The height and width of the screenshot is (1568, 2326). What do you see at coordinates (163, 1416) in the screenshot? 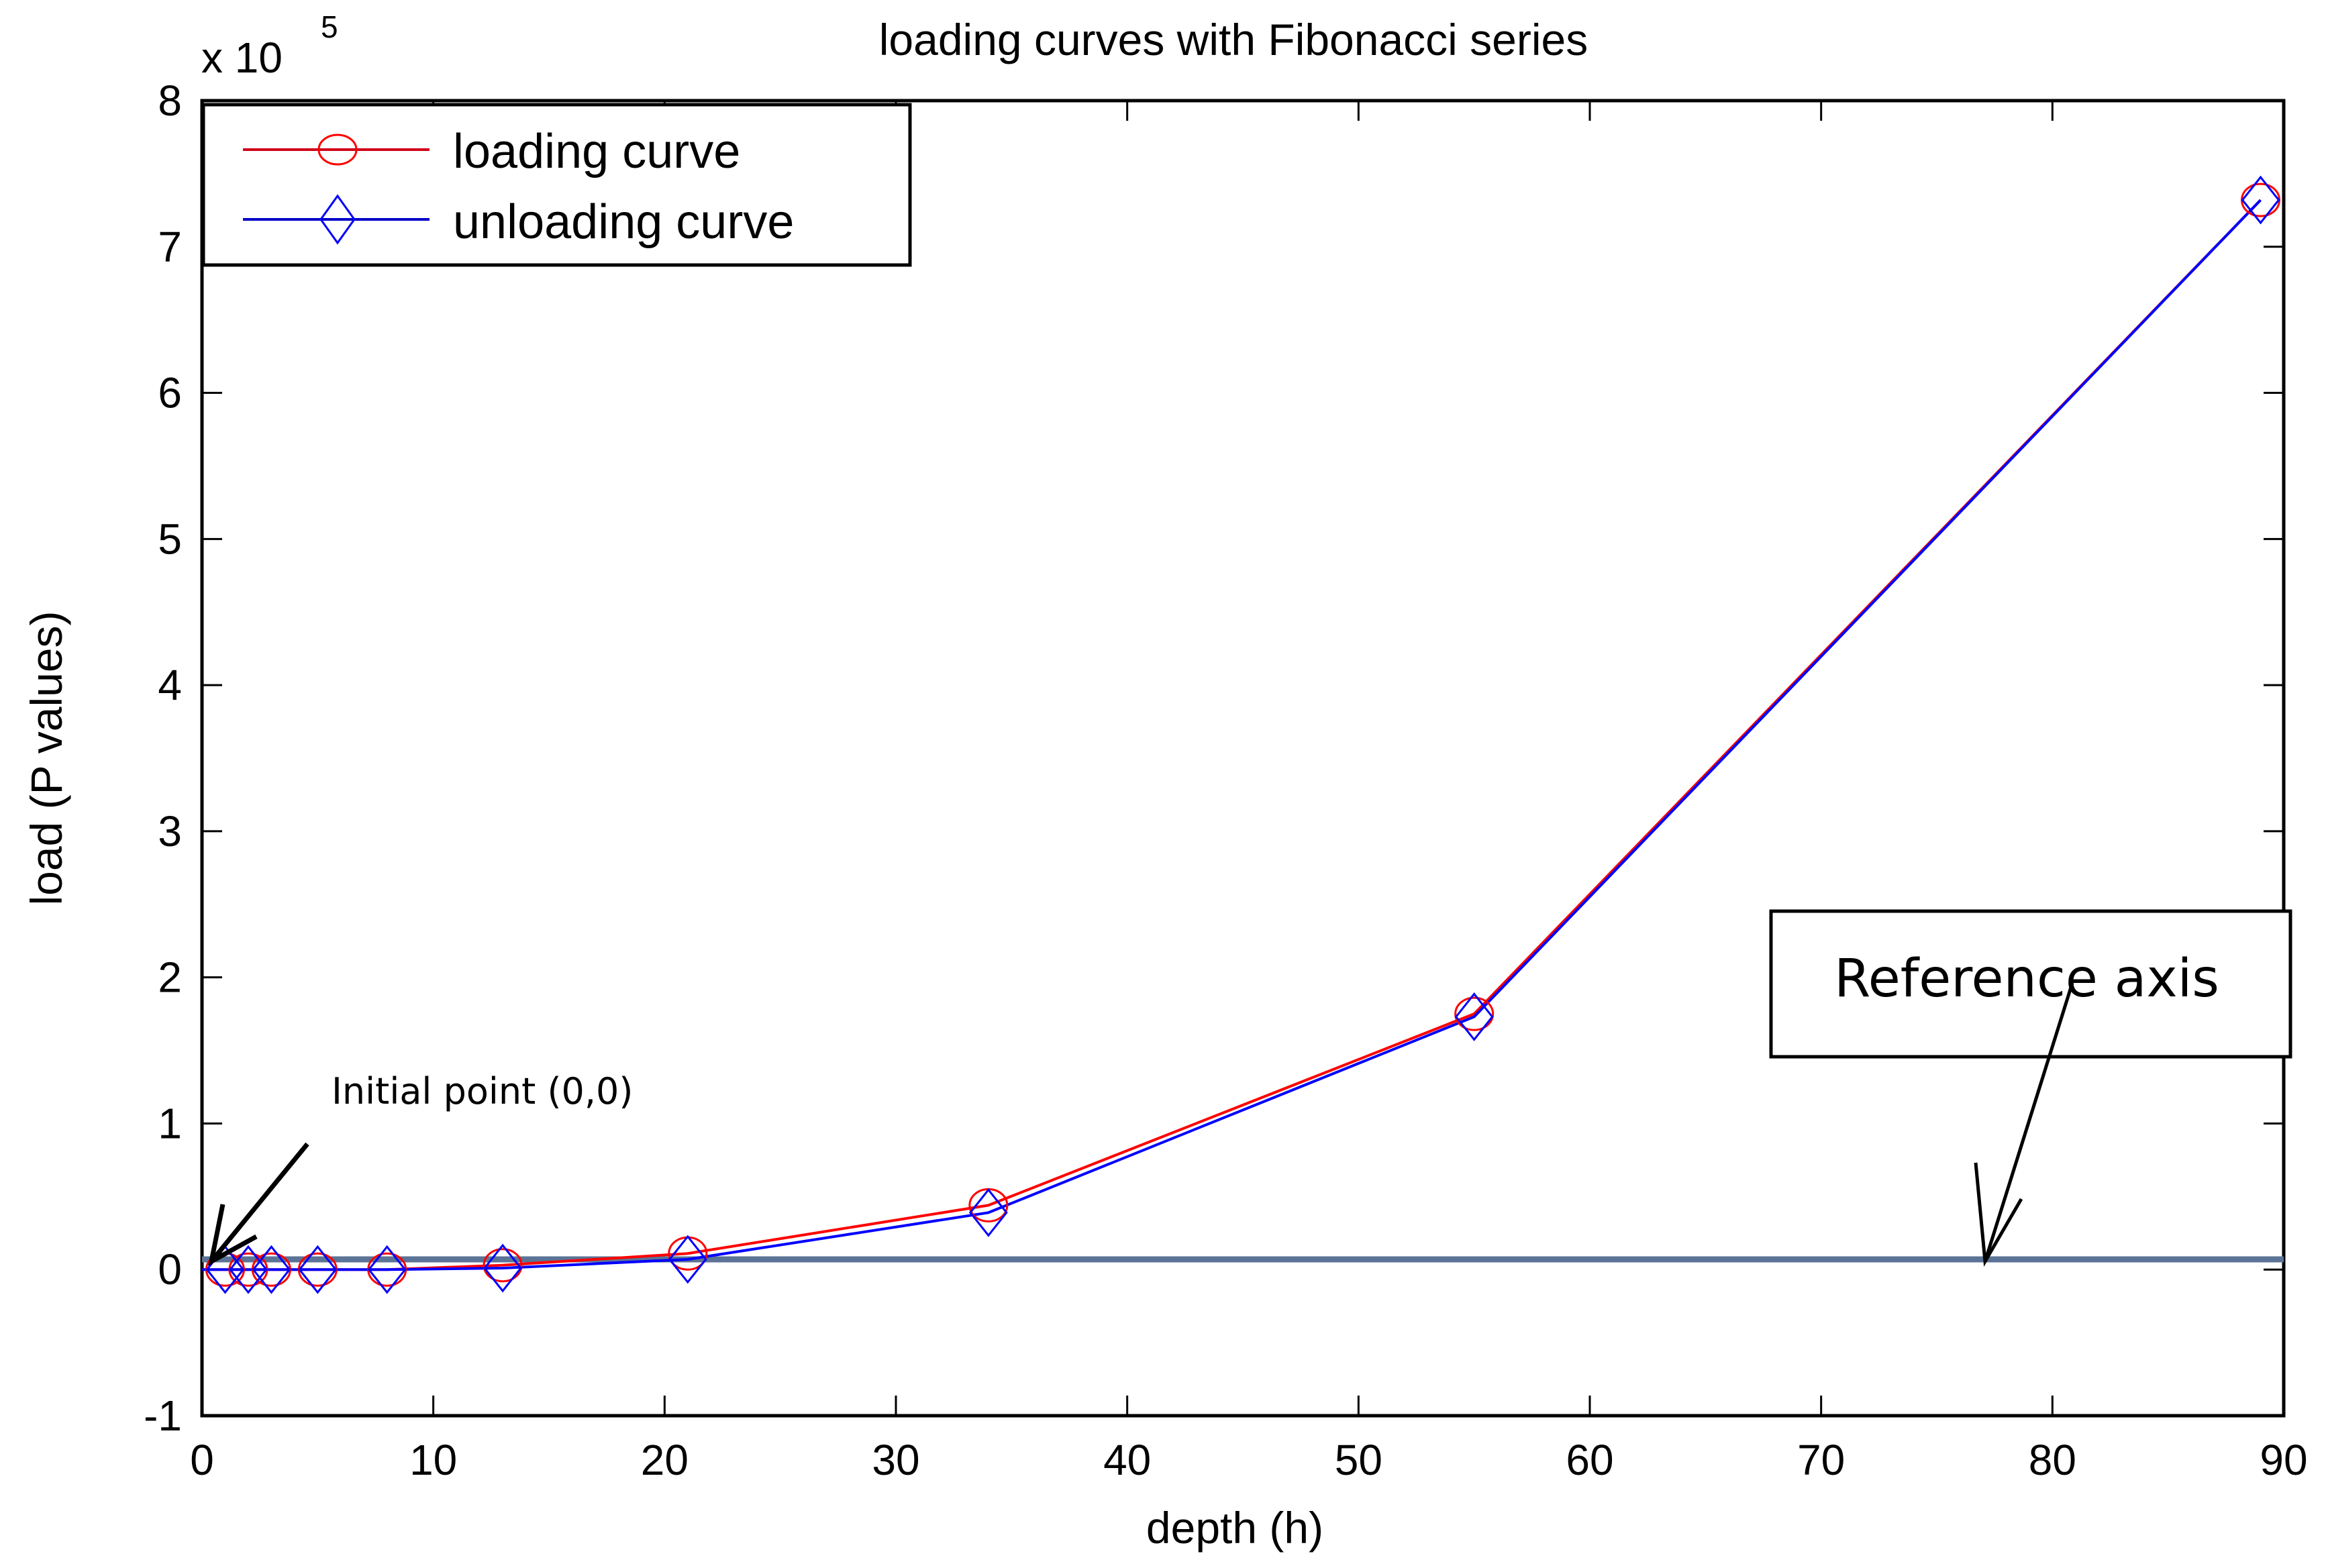
I see `y-tick-label: -1` at bounding box center [163, 1416].